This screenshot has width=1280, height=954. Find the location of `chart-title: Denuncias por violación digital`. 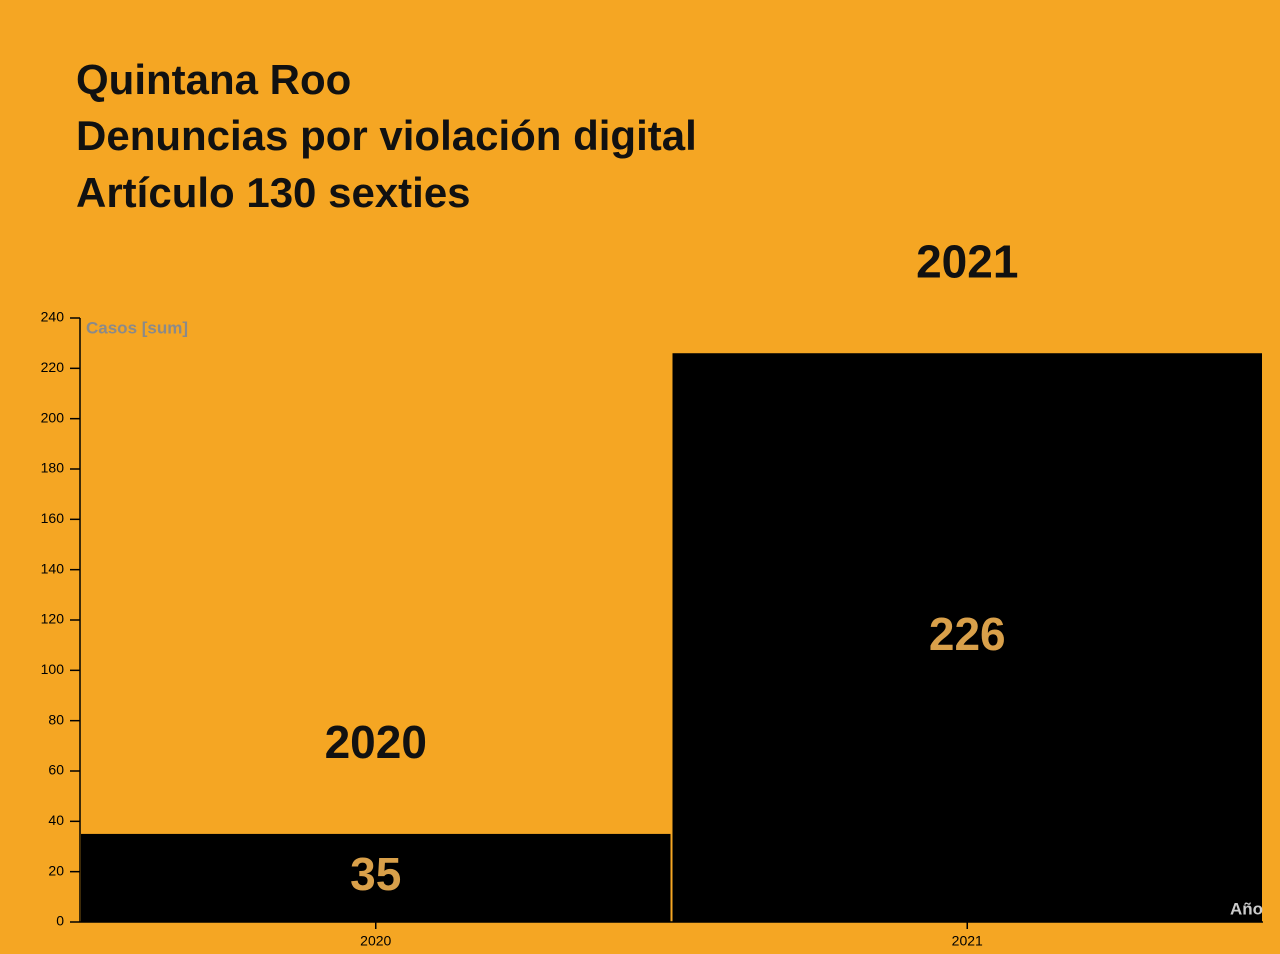

chart-title: Denuncias por violación digital is located at coordinates (386, 135).